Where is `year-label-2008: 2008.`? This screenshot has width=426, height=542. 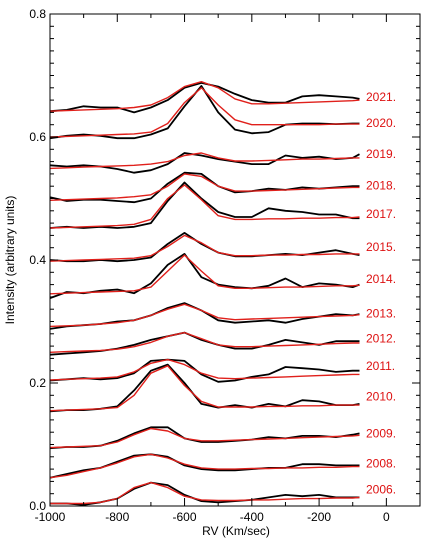 year-label-2008: 2008. is located at coordinates (381, 464).